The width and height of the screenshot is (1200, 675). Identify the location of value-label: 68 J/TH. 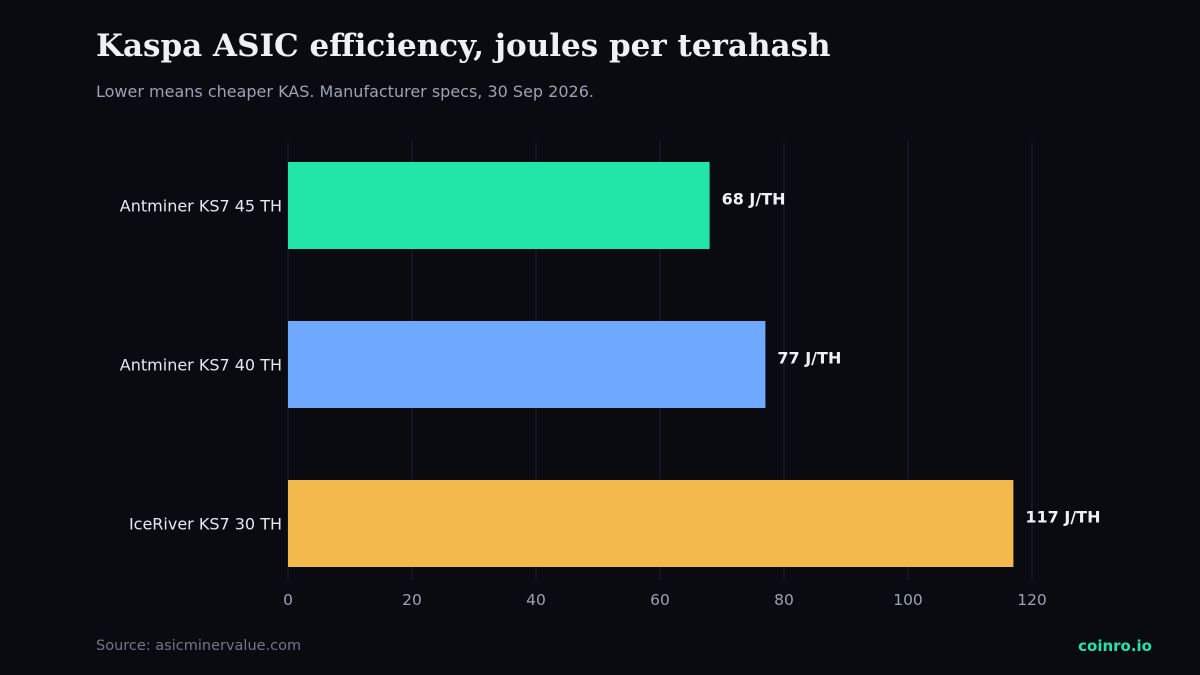
(754, 199).